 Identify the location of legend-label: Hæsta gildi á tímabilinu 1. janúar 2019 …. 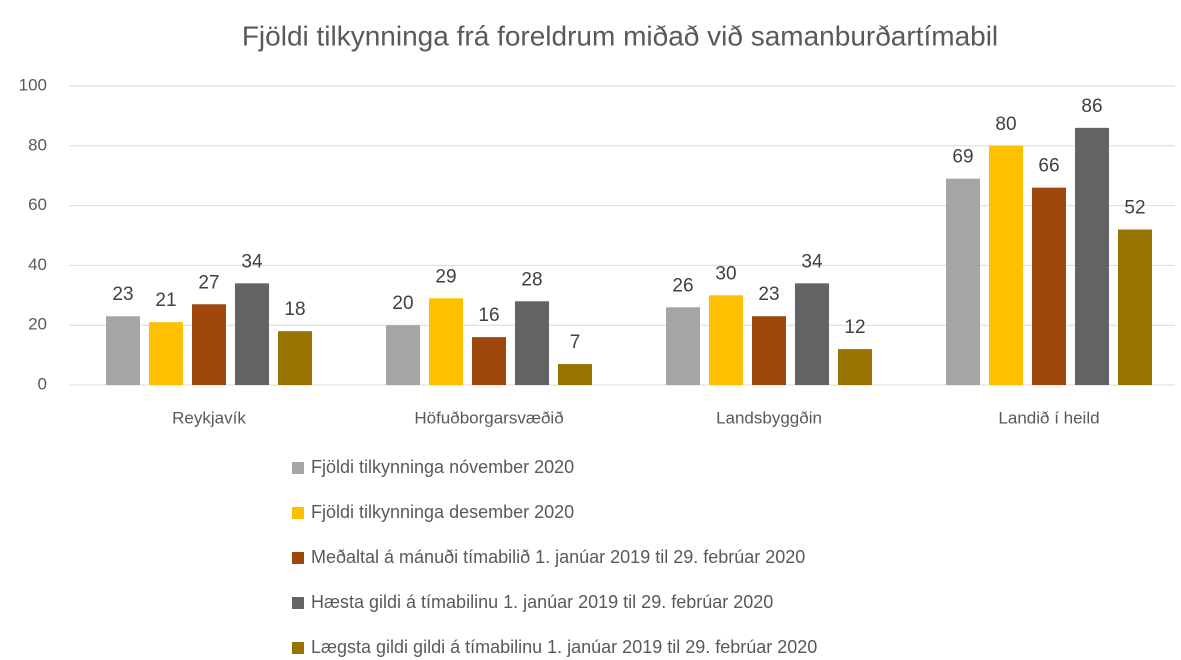
(542, 602).